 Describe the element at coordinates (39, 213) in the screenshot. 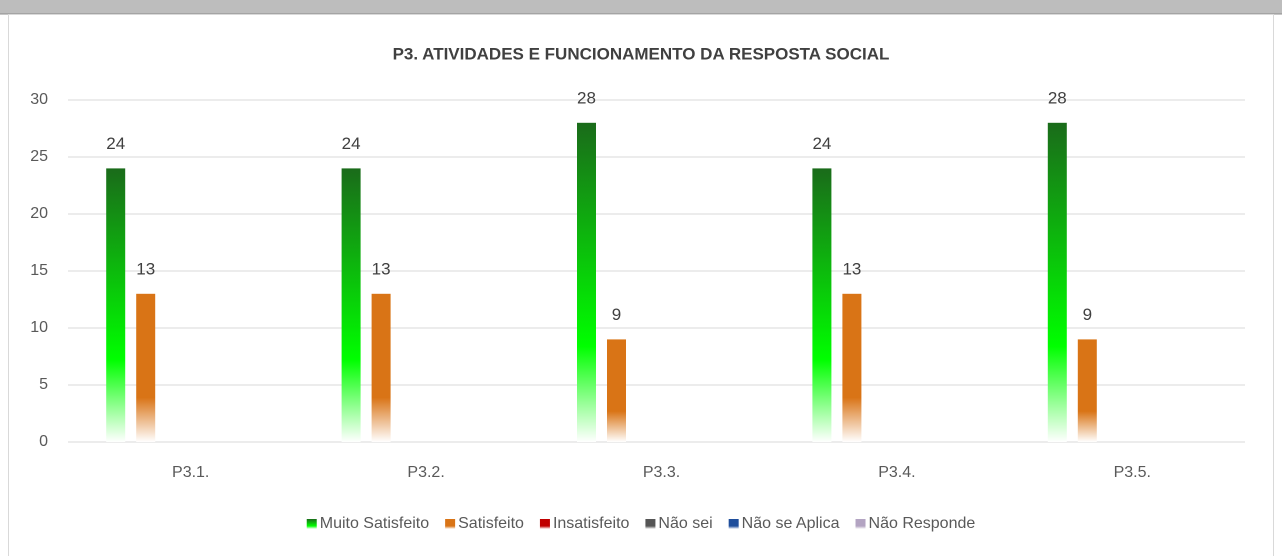

I see `y-tick-label: 20` at that location.